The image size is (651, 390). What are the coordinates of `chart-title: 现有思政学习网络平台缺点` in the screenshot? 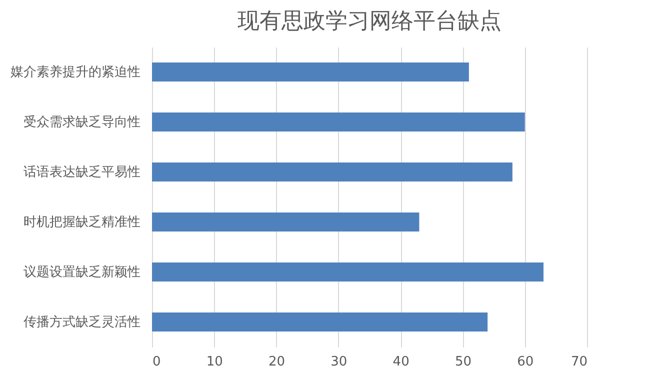 It's located at (370, 21).